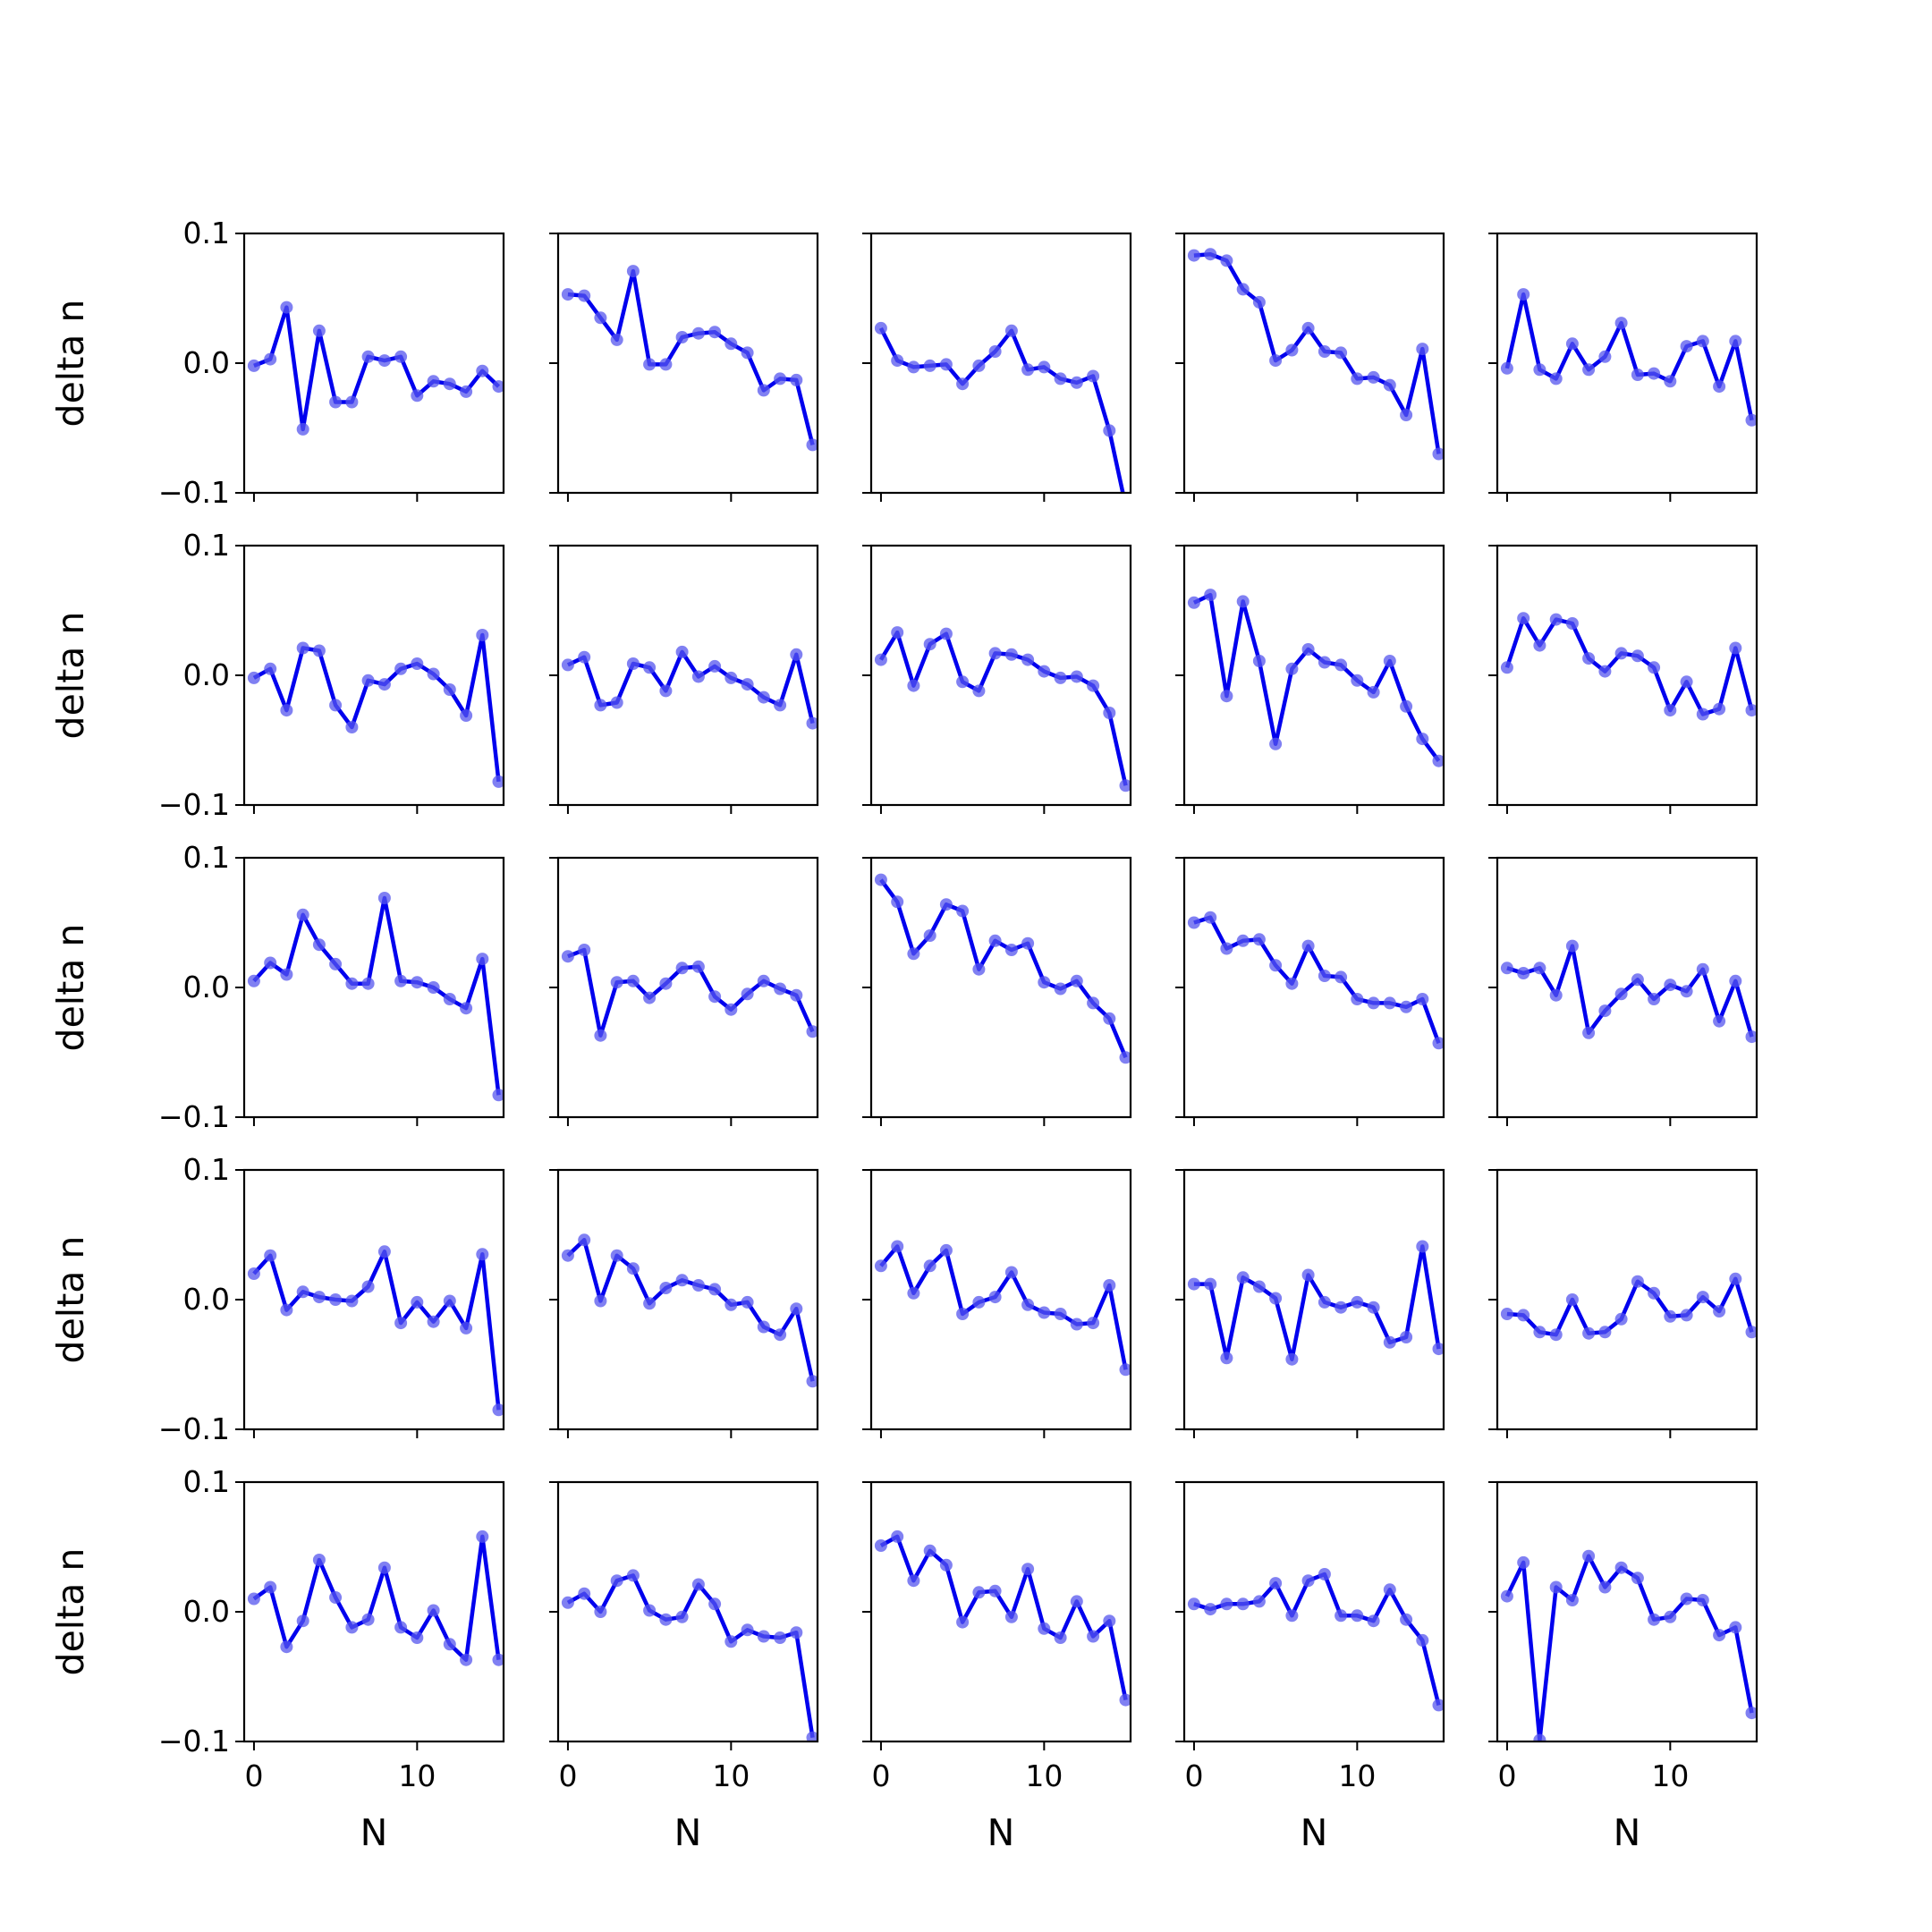 The height and width of the screenshot is (1932, 1932). I want to click on x-tick-label: 0, so click(1506, 1775).